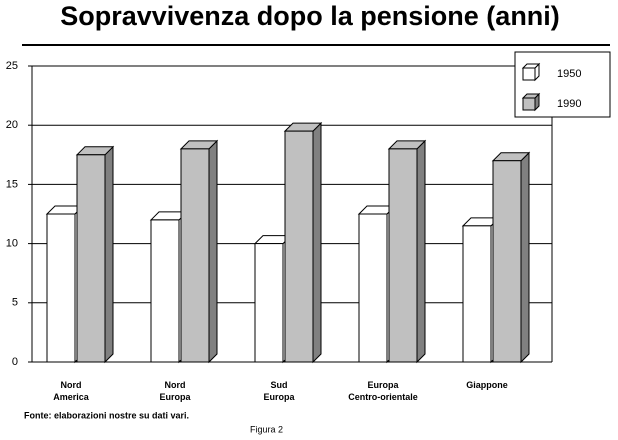  Describe the element at coordinates (15, 303) in the screenshot. I see `y-tick-label: 5` at that location.